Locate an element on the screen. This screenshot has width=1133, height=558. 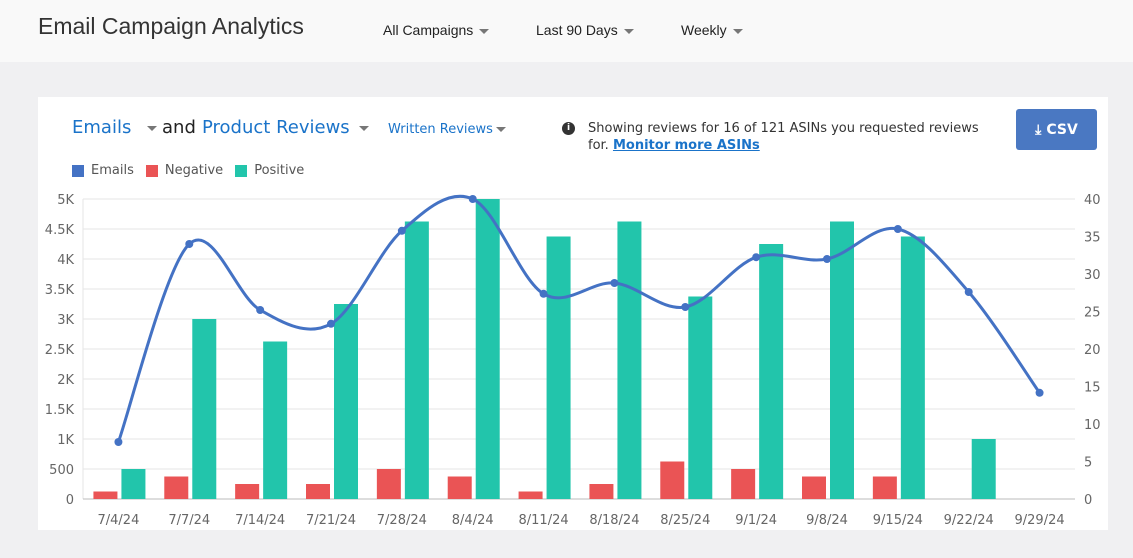
right-metric-dropdown: Product Reviews is located at coordinates (285, 127).